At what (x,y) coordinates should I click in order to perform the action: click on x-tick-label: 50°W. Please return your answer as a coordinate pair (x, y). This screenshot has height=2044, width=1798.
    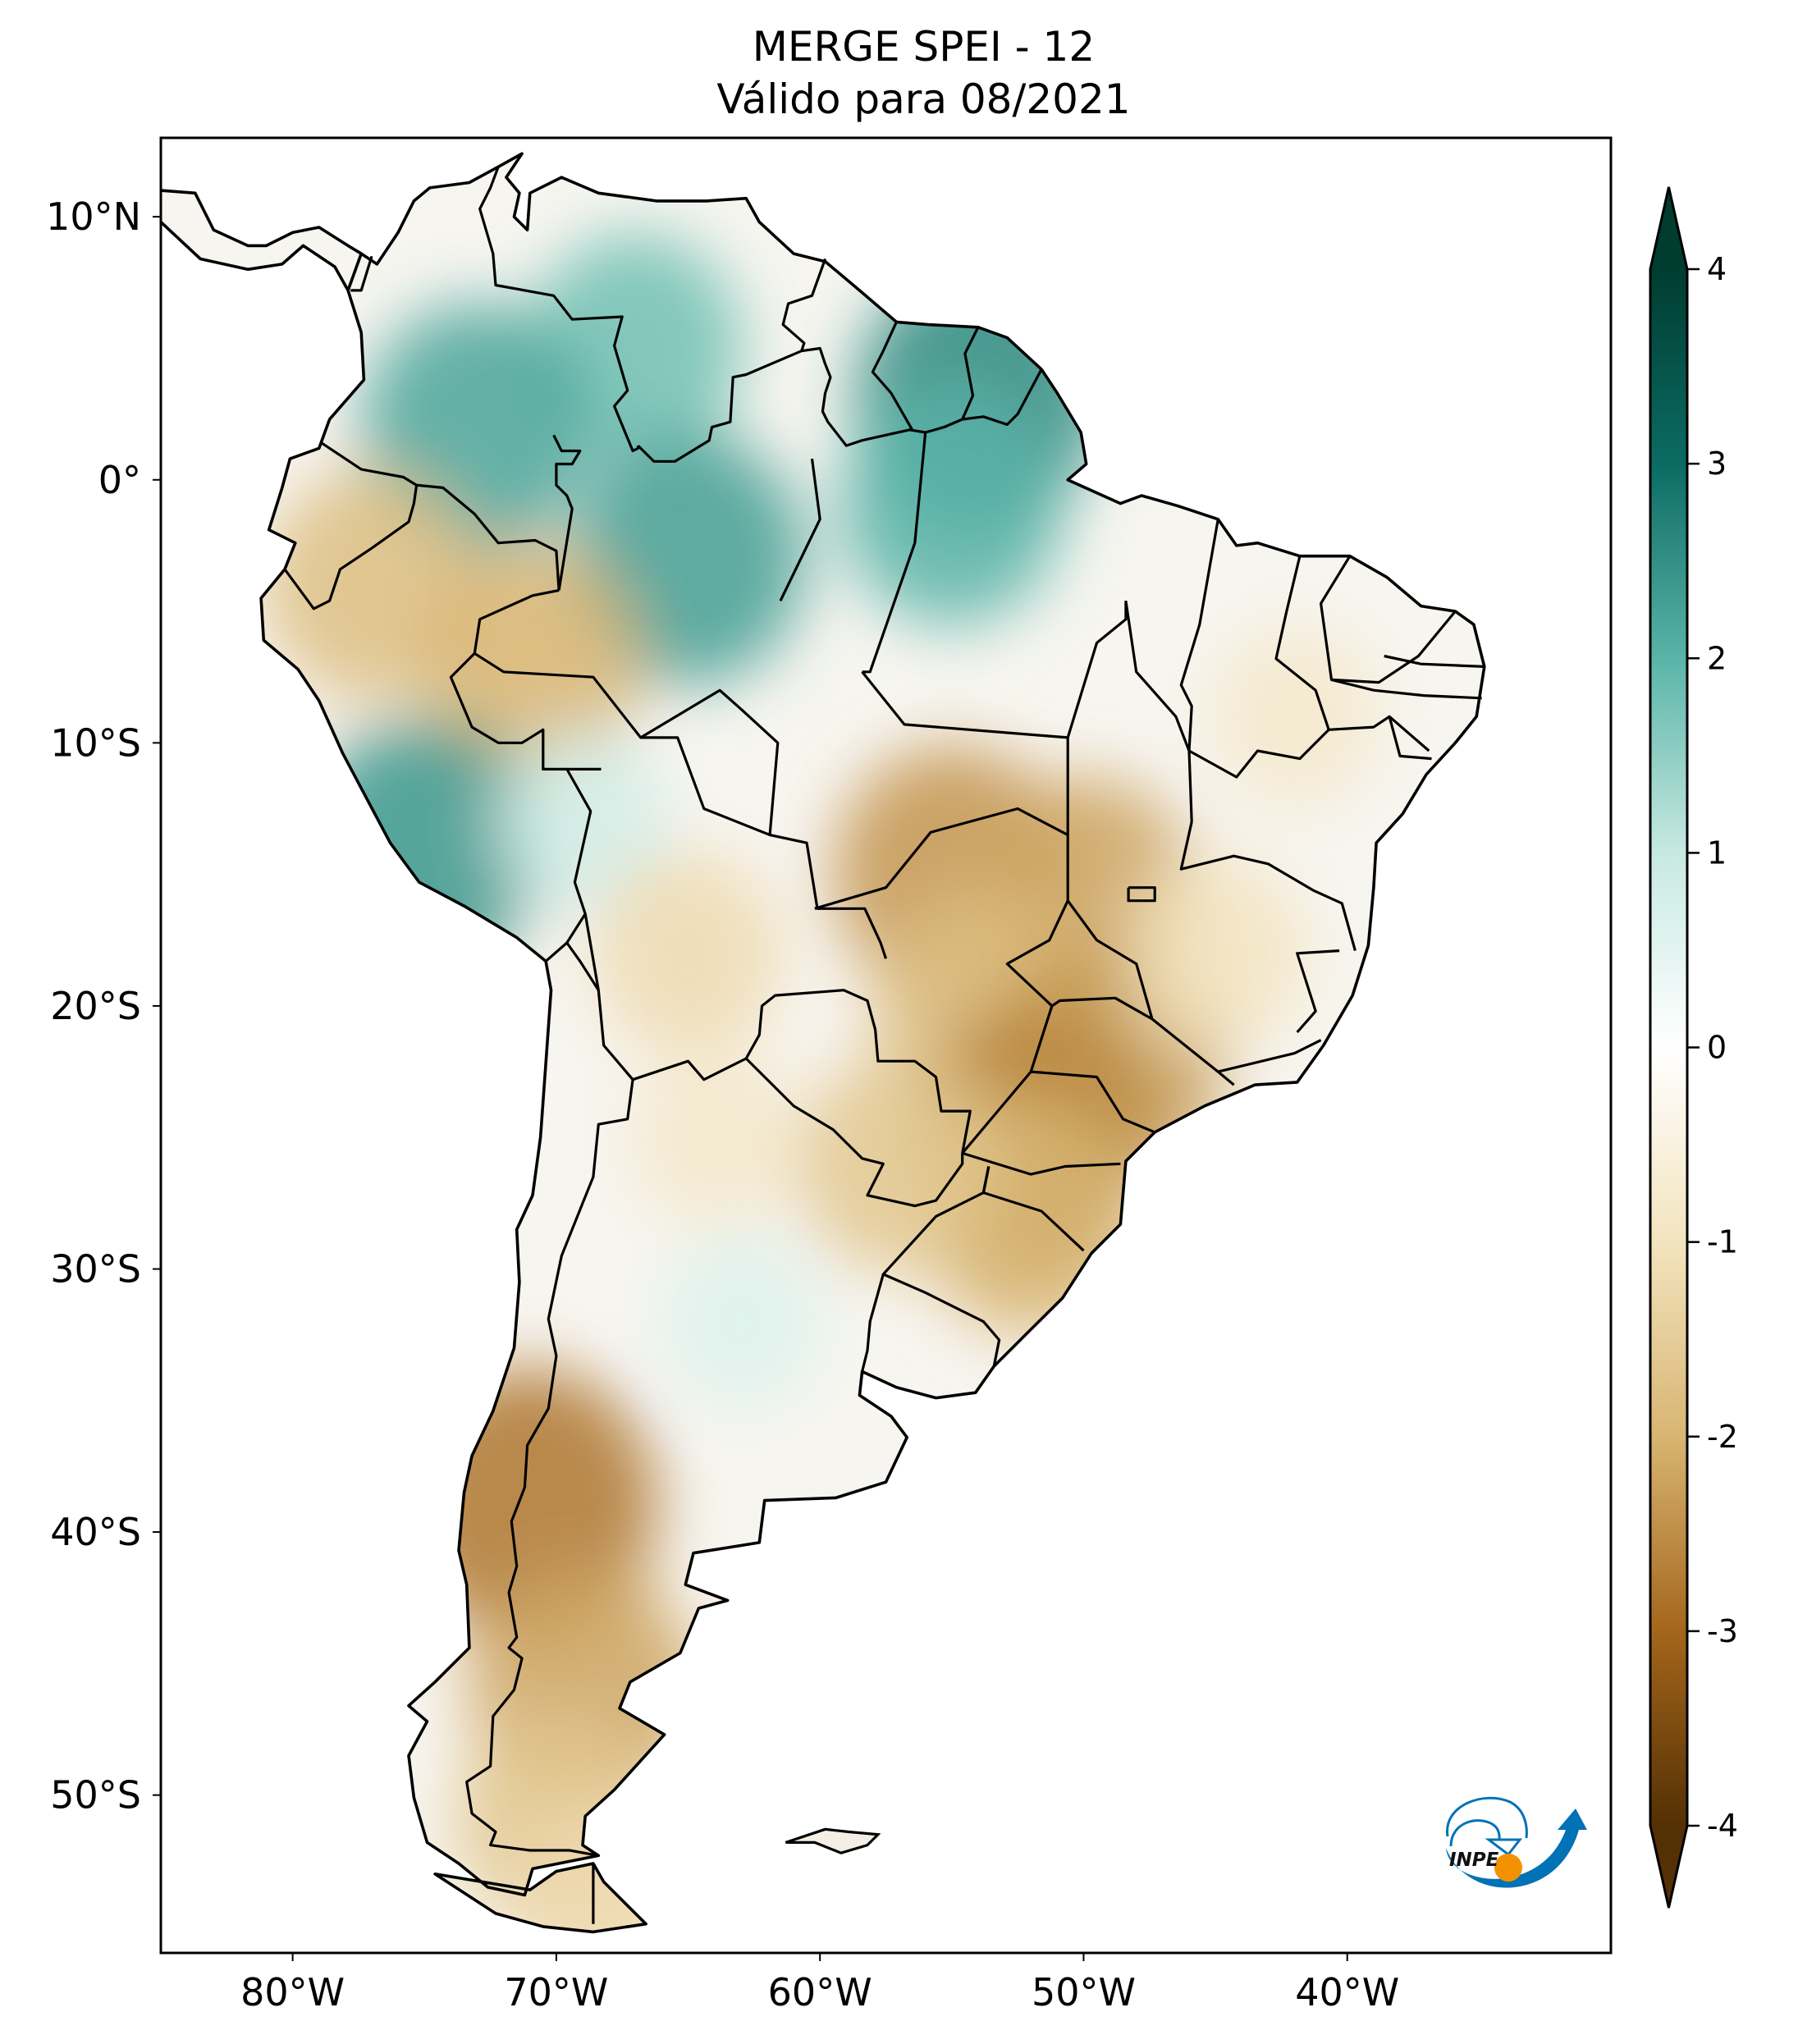
    Looking at the image, I should click on (1084, 1992).